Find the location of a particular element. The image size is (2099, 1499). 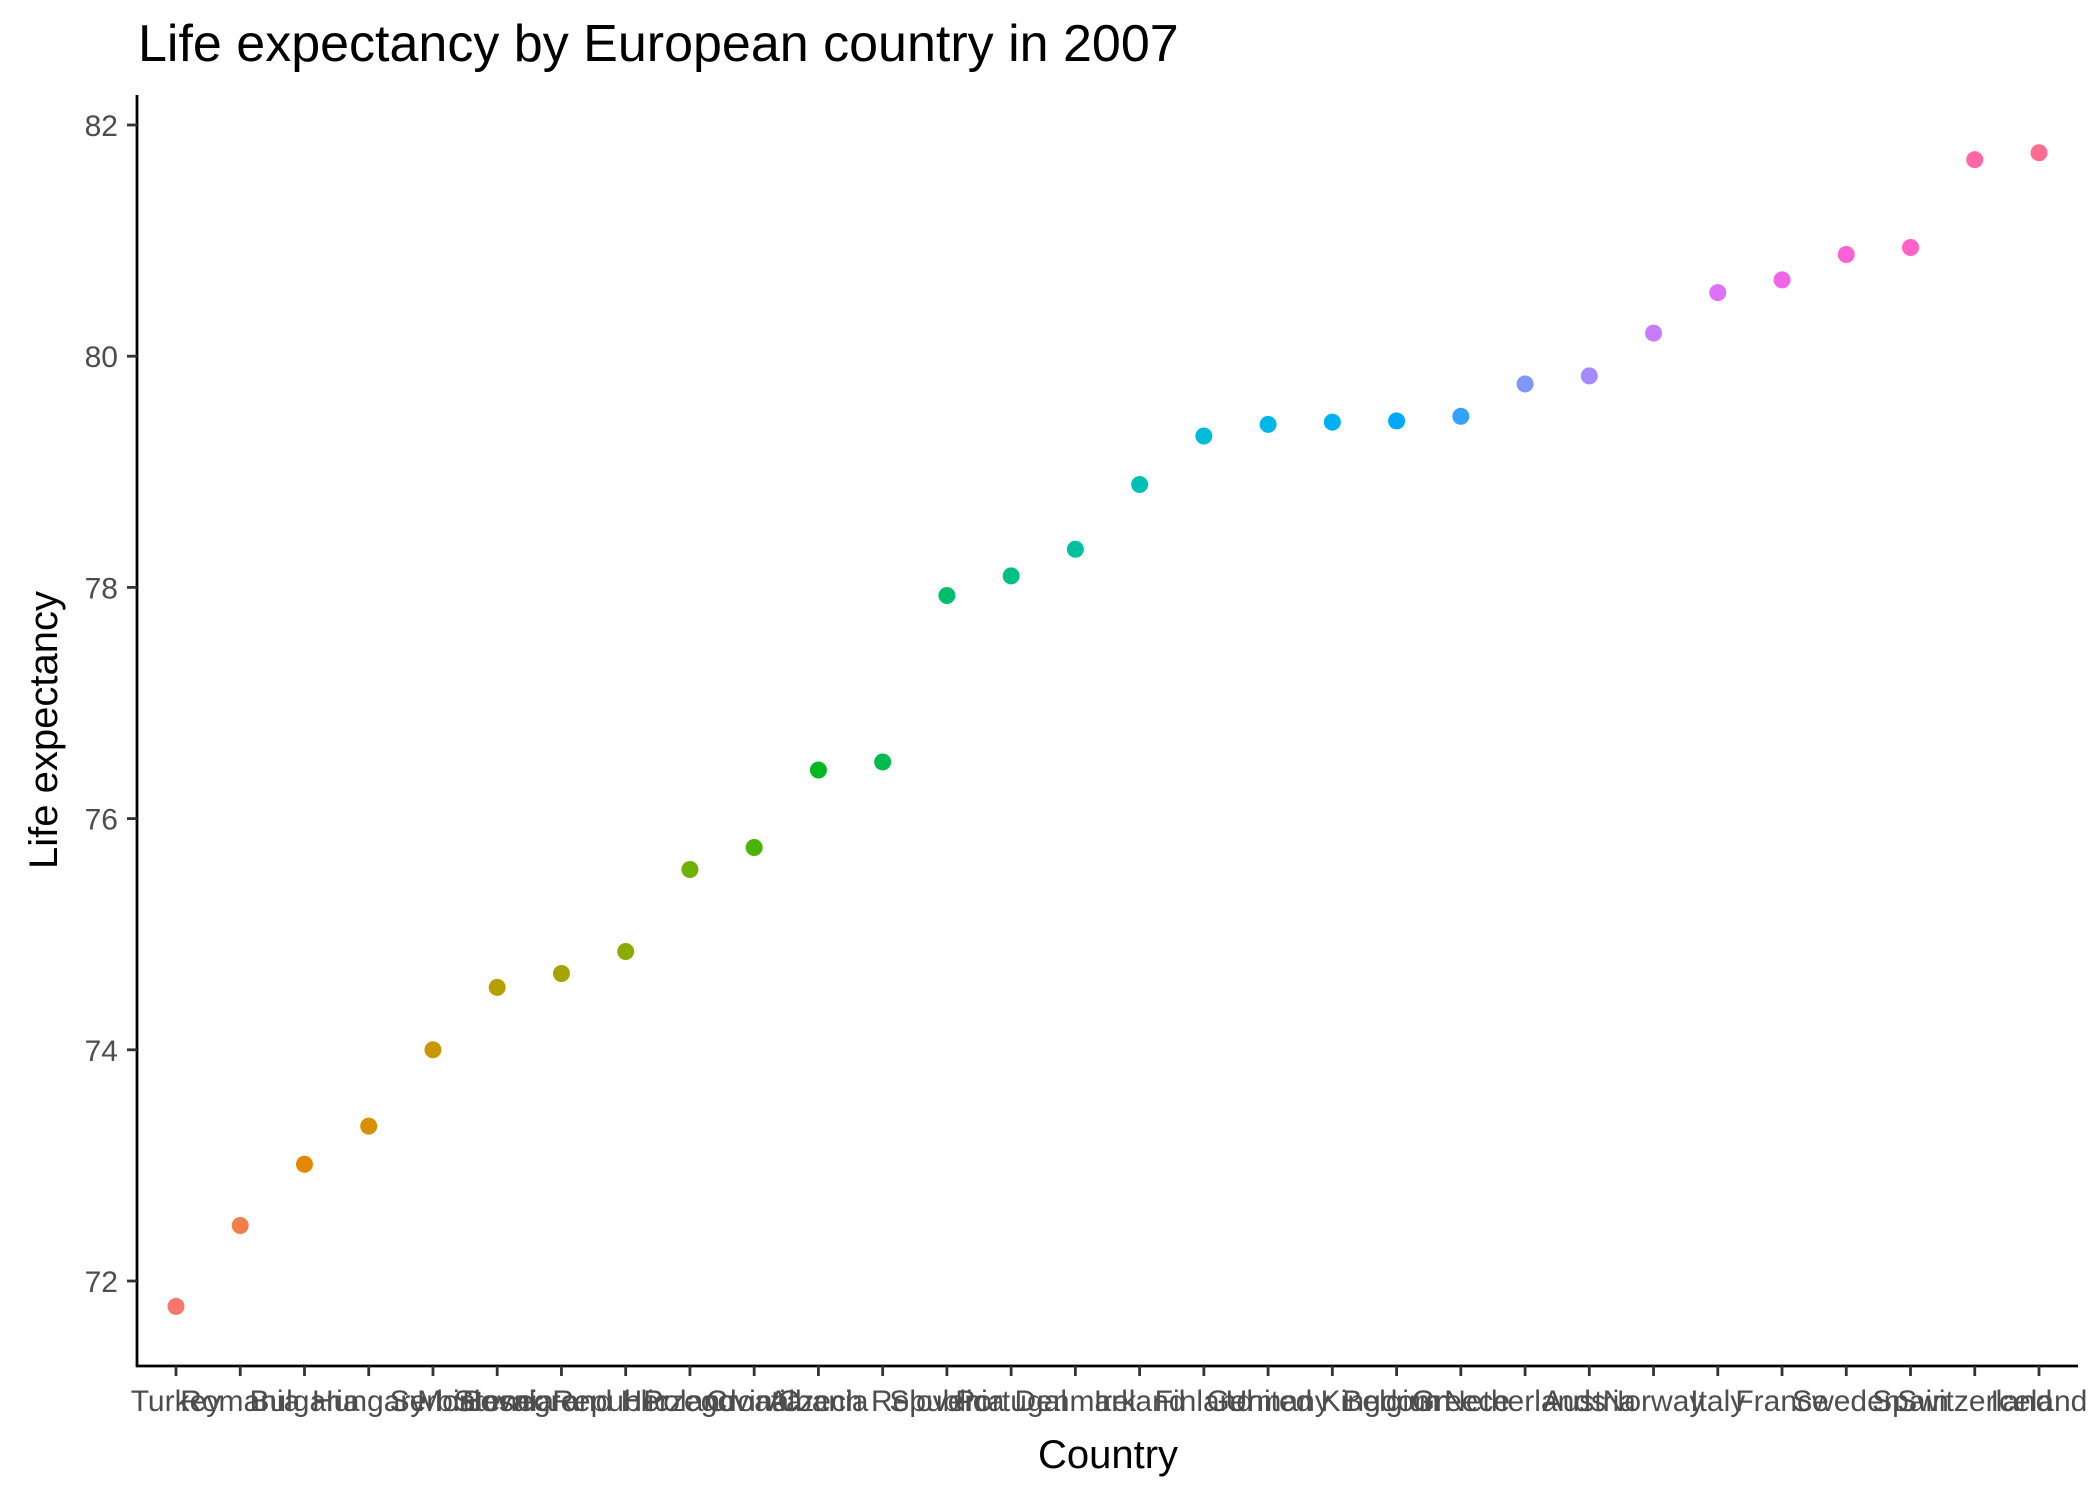

x-tick-label-spain: Spain is located at coordinates (1910, 1401).